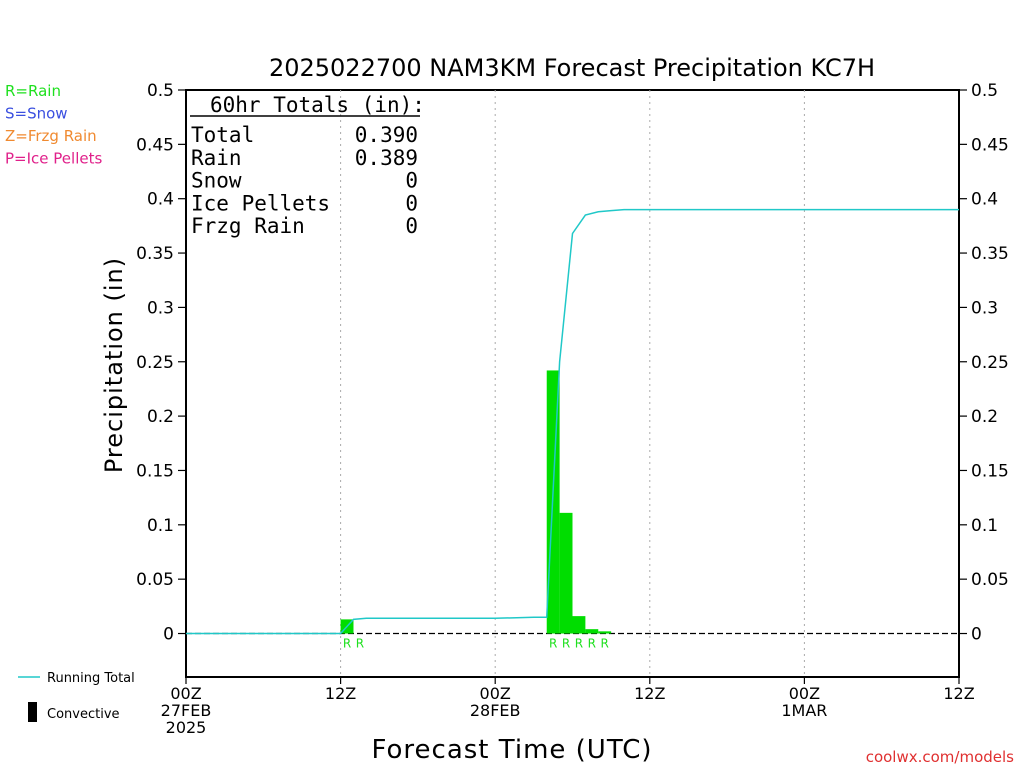 This screenshot has width=1024, height=768. What do you see at coordinates (984, 526) in the screenshot?
I see `y-tick-label-right: 0.1` at bounding box center [984, 526].